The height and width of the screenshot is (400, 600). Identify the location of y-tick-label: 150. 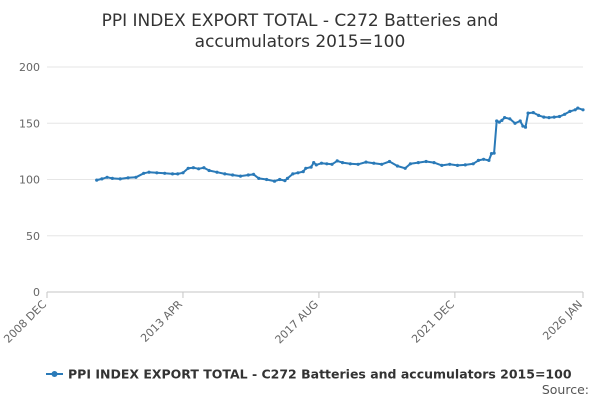
(29, 123).